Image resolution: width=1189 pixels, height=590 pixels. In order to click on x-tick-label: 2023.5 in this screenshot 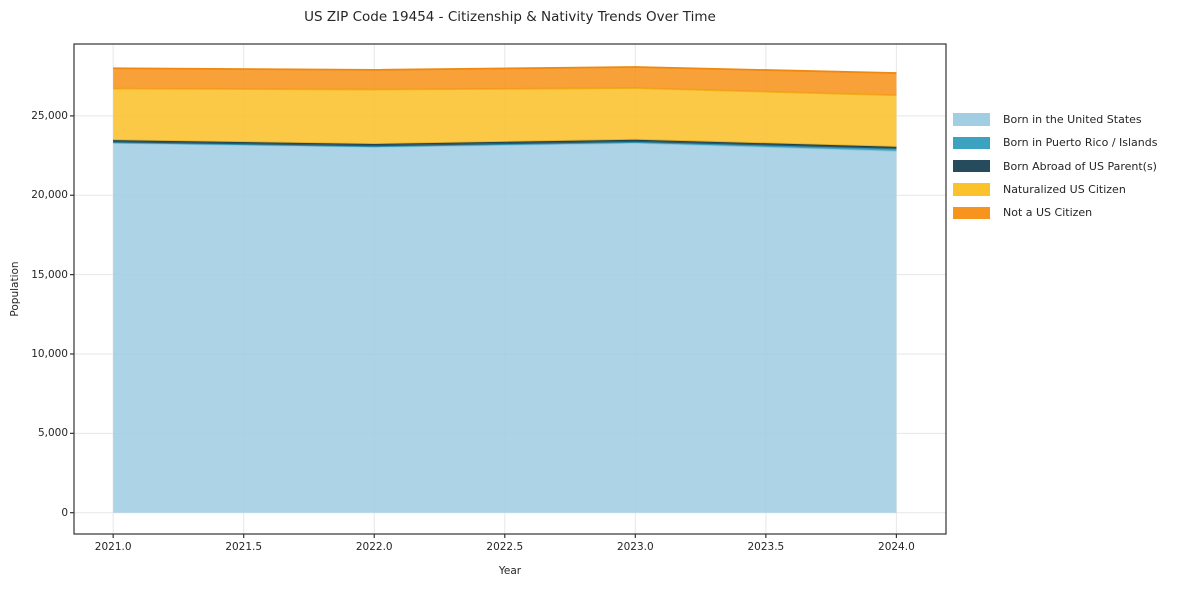, I will do `click(766, 547)`.